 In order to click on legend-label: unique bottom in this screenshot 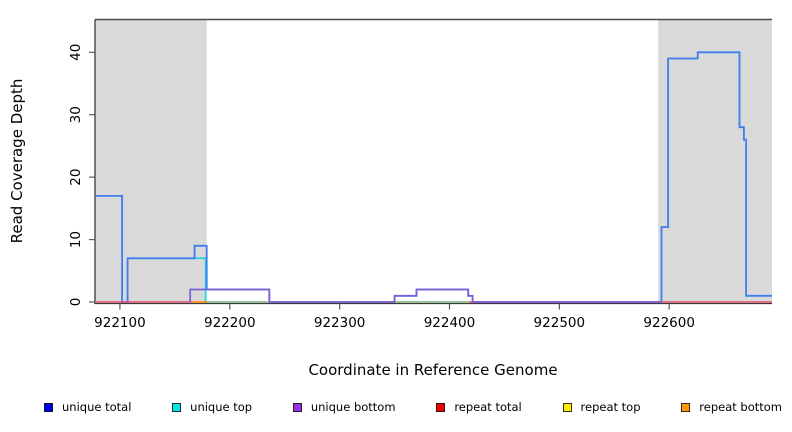, I will do `click(353, 407)`.